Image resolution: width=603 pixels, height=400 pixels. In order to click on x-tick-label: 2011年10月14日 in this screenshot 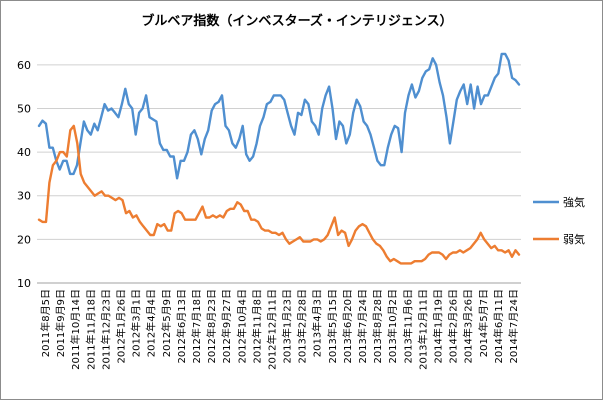, I will do `click(75, 329)`.